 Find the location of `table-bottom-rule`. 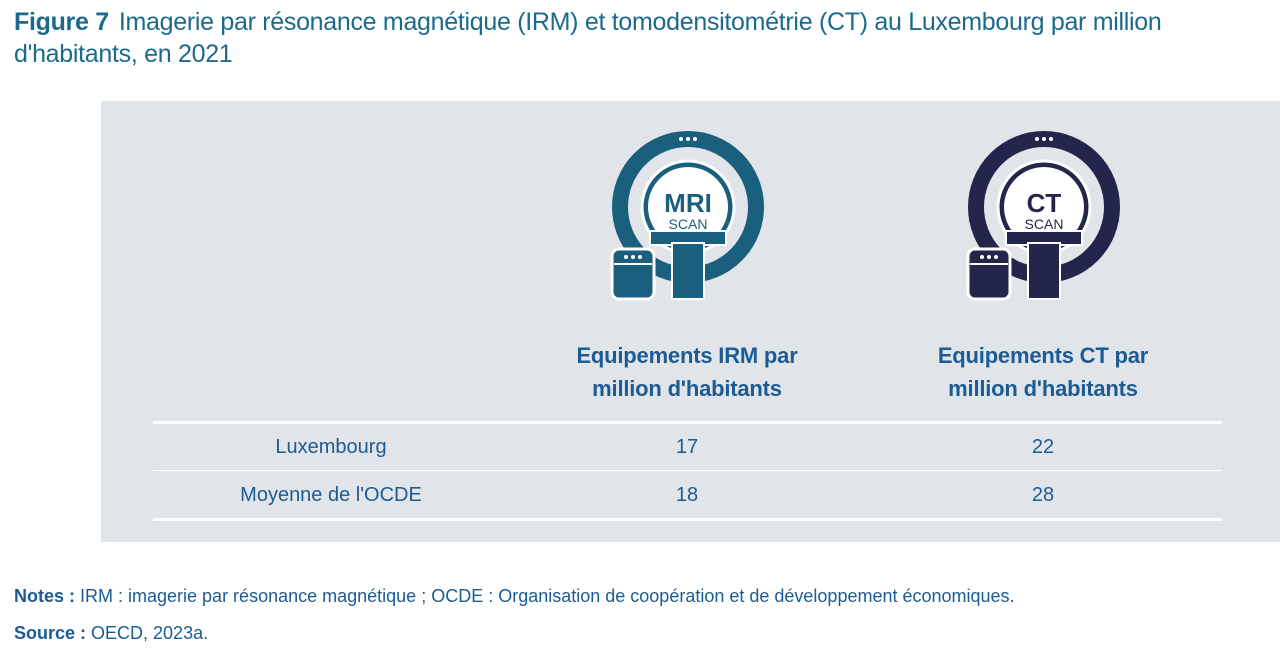

table-bottom-rule is located at coordinates (687, 519).